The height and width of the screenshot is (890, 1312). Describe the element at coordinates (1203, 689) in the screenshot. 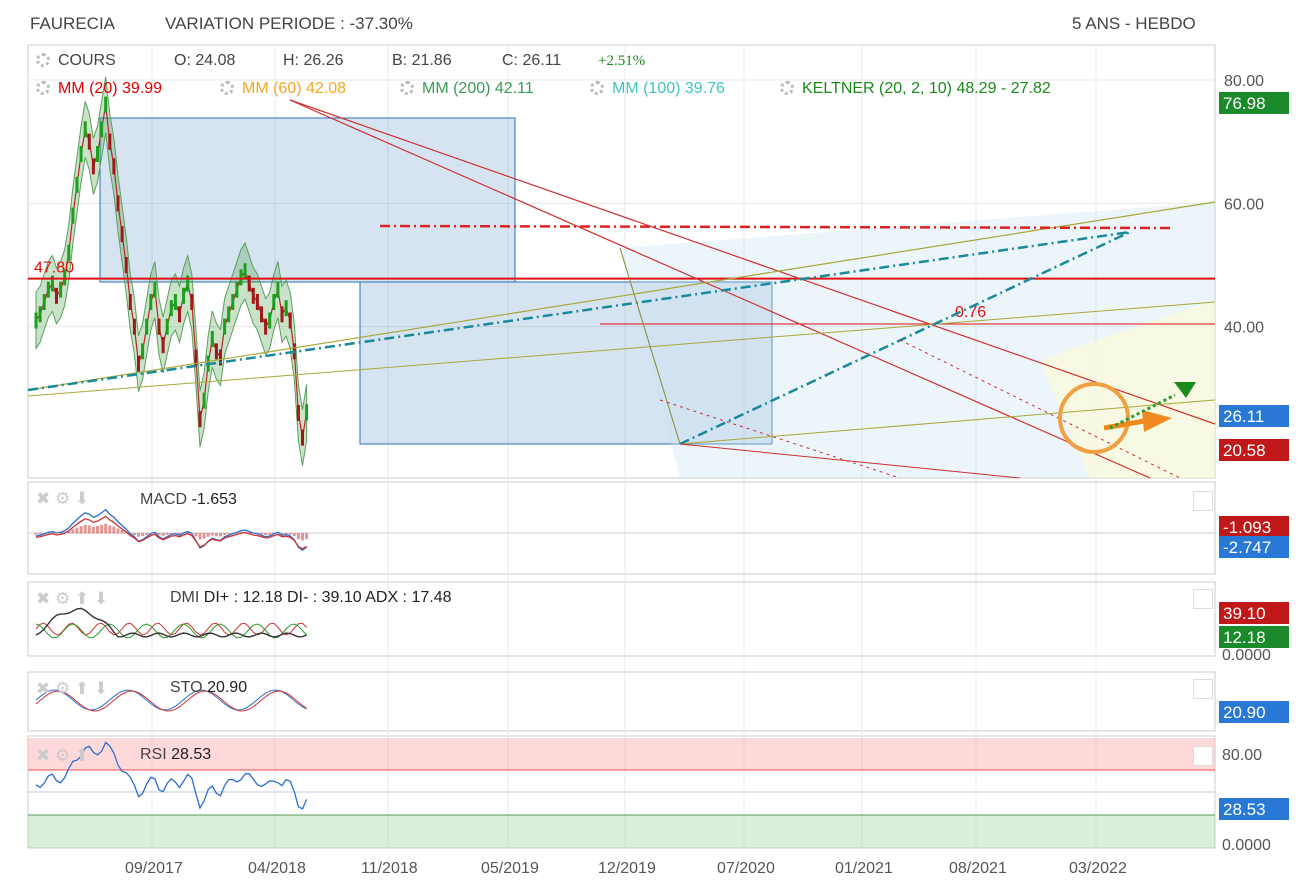

I see `sto-settings-checkbox` at that location.